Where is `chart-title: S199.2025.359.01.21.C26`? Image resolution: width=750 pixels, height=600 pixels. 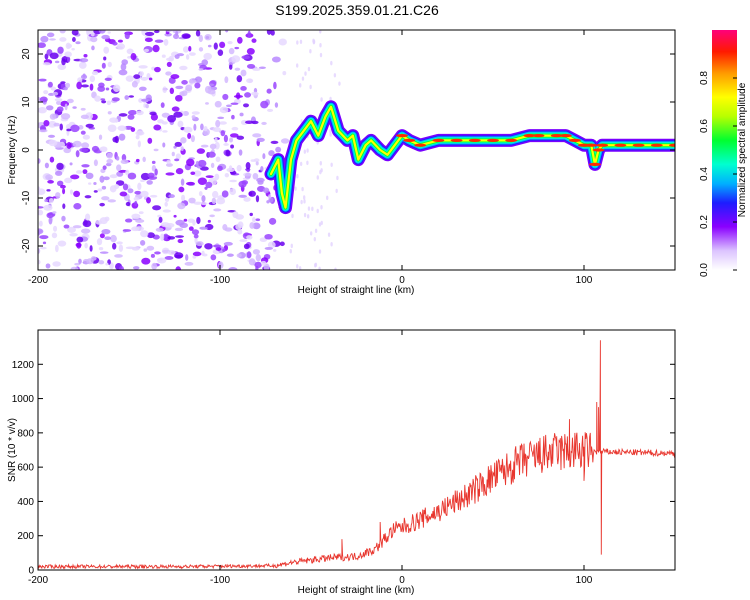 chart-title: S199.2025.359.01.21.C26 is located at coordinates (357, 10).